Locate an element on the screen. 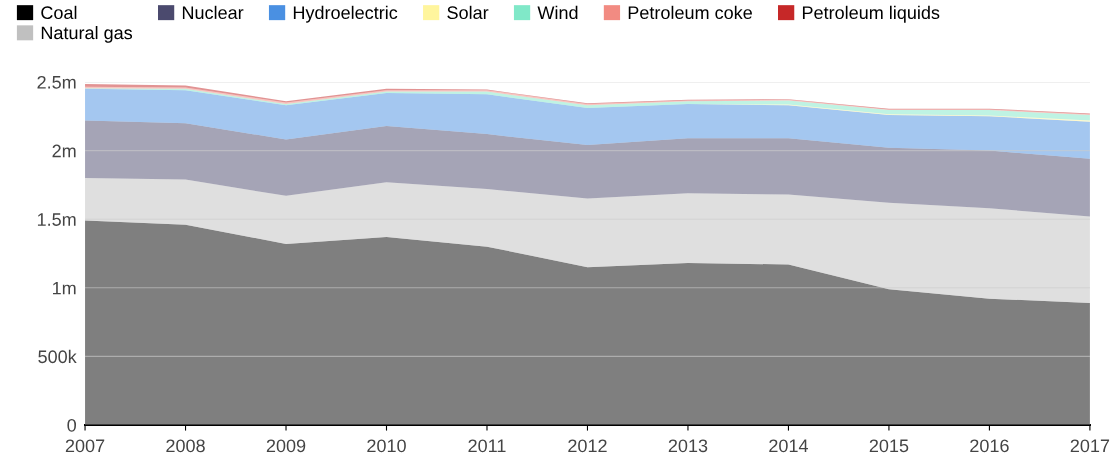 The image size is (1119, 458). legend-label: Natural gas is located at coordinates (87, 34).